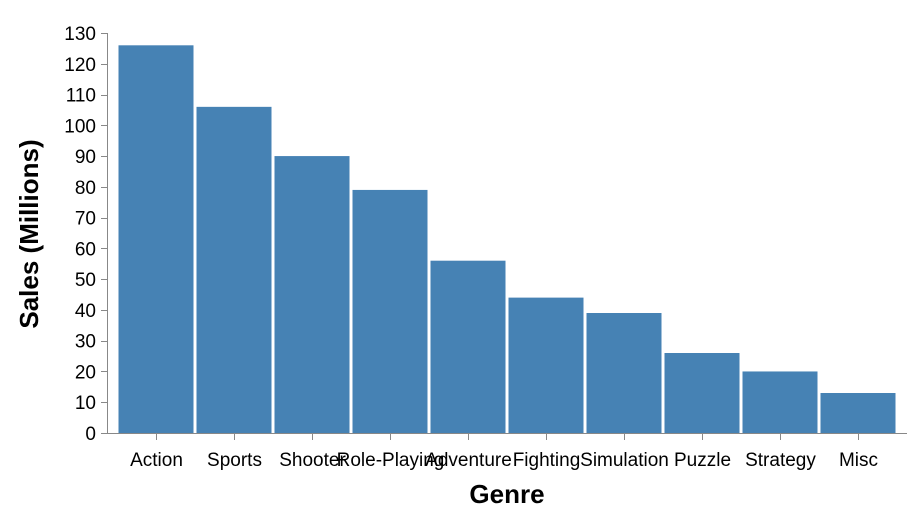  I want to click on x-tick-label: Shooter, so click(312, 460).